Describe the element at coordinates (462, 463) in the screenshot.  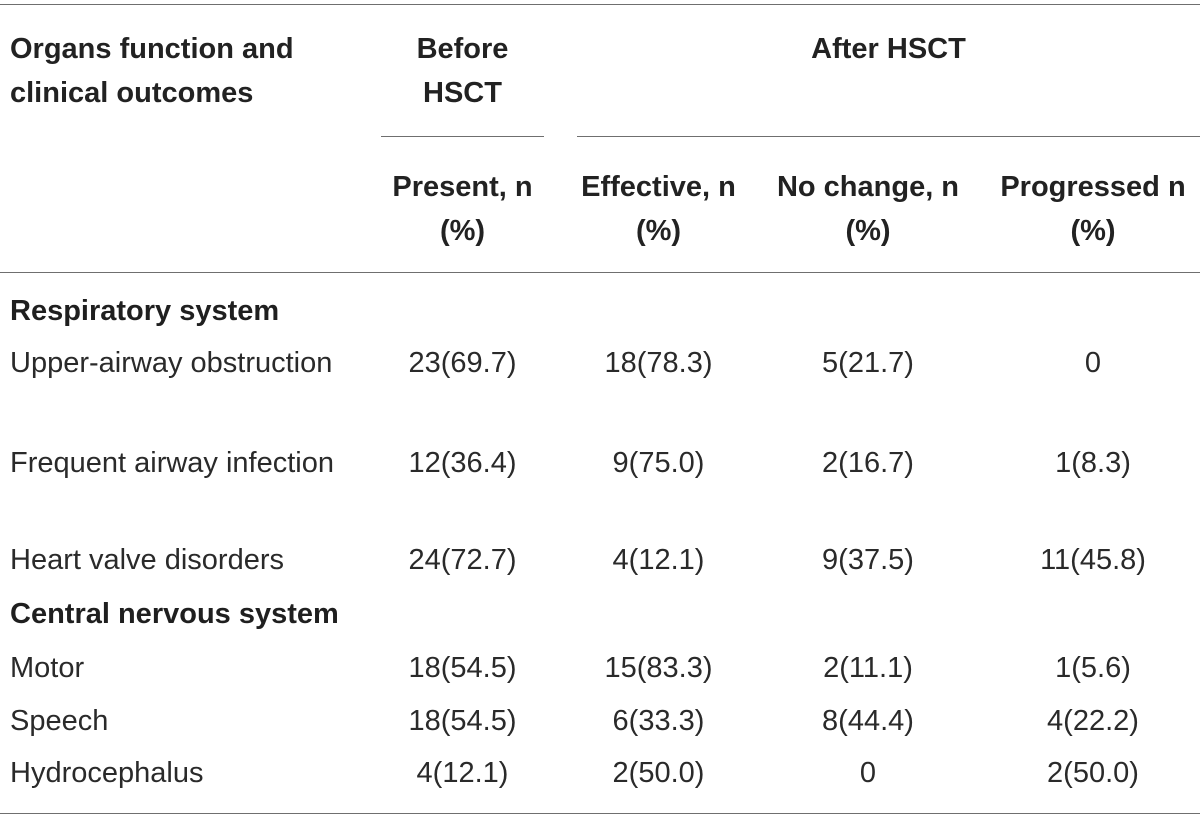
I see `cell-present: 12(36.4)` at that location.